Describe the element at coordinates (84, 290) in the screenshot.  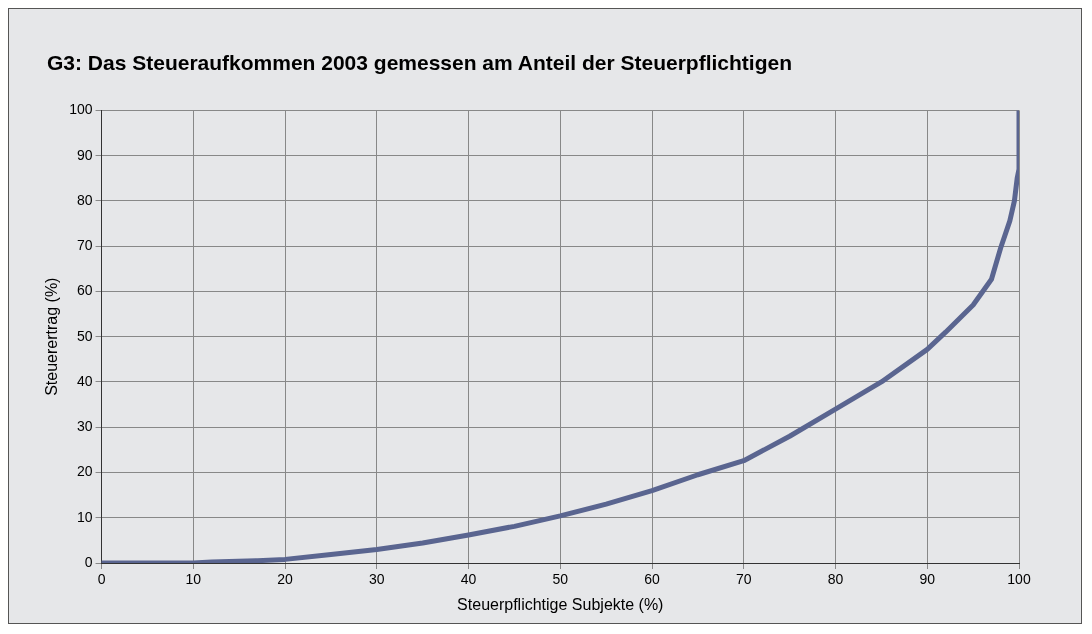
I see `y-tick-label: 60` at that location.